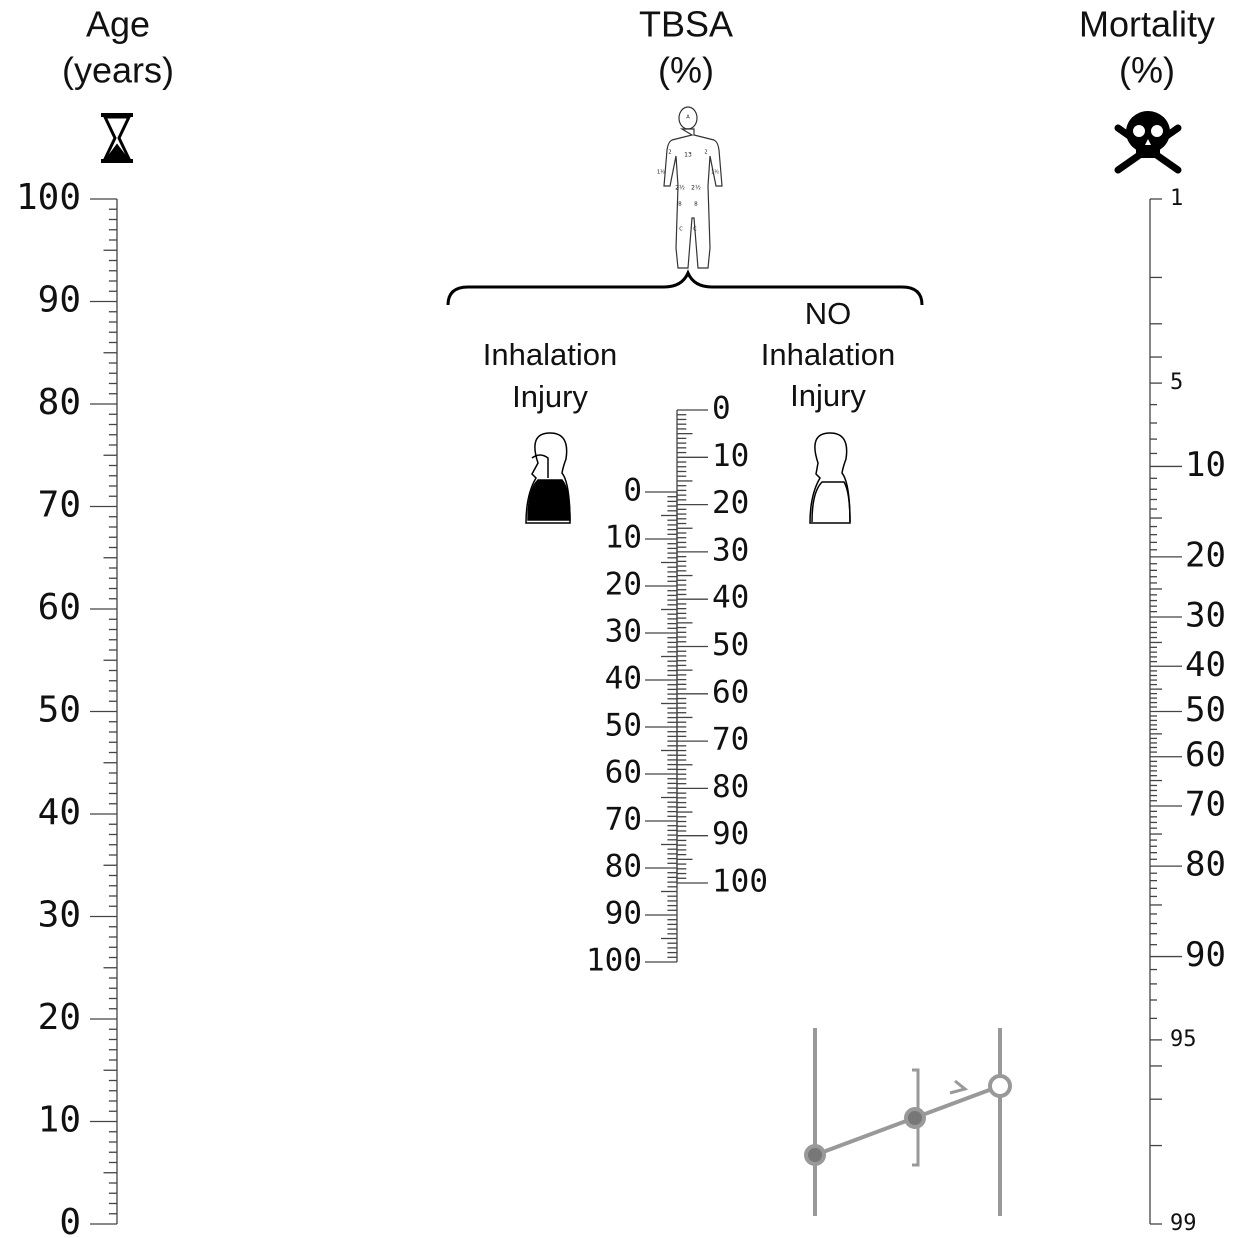 The image size is (1241, 1238). I want to click on tbsa-unit: (%), so click(686, 70).